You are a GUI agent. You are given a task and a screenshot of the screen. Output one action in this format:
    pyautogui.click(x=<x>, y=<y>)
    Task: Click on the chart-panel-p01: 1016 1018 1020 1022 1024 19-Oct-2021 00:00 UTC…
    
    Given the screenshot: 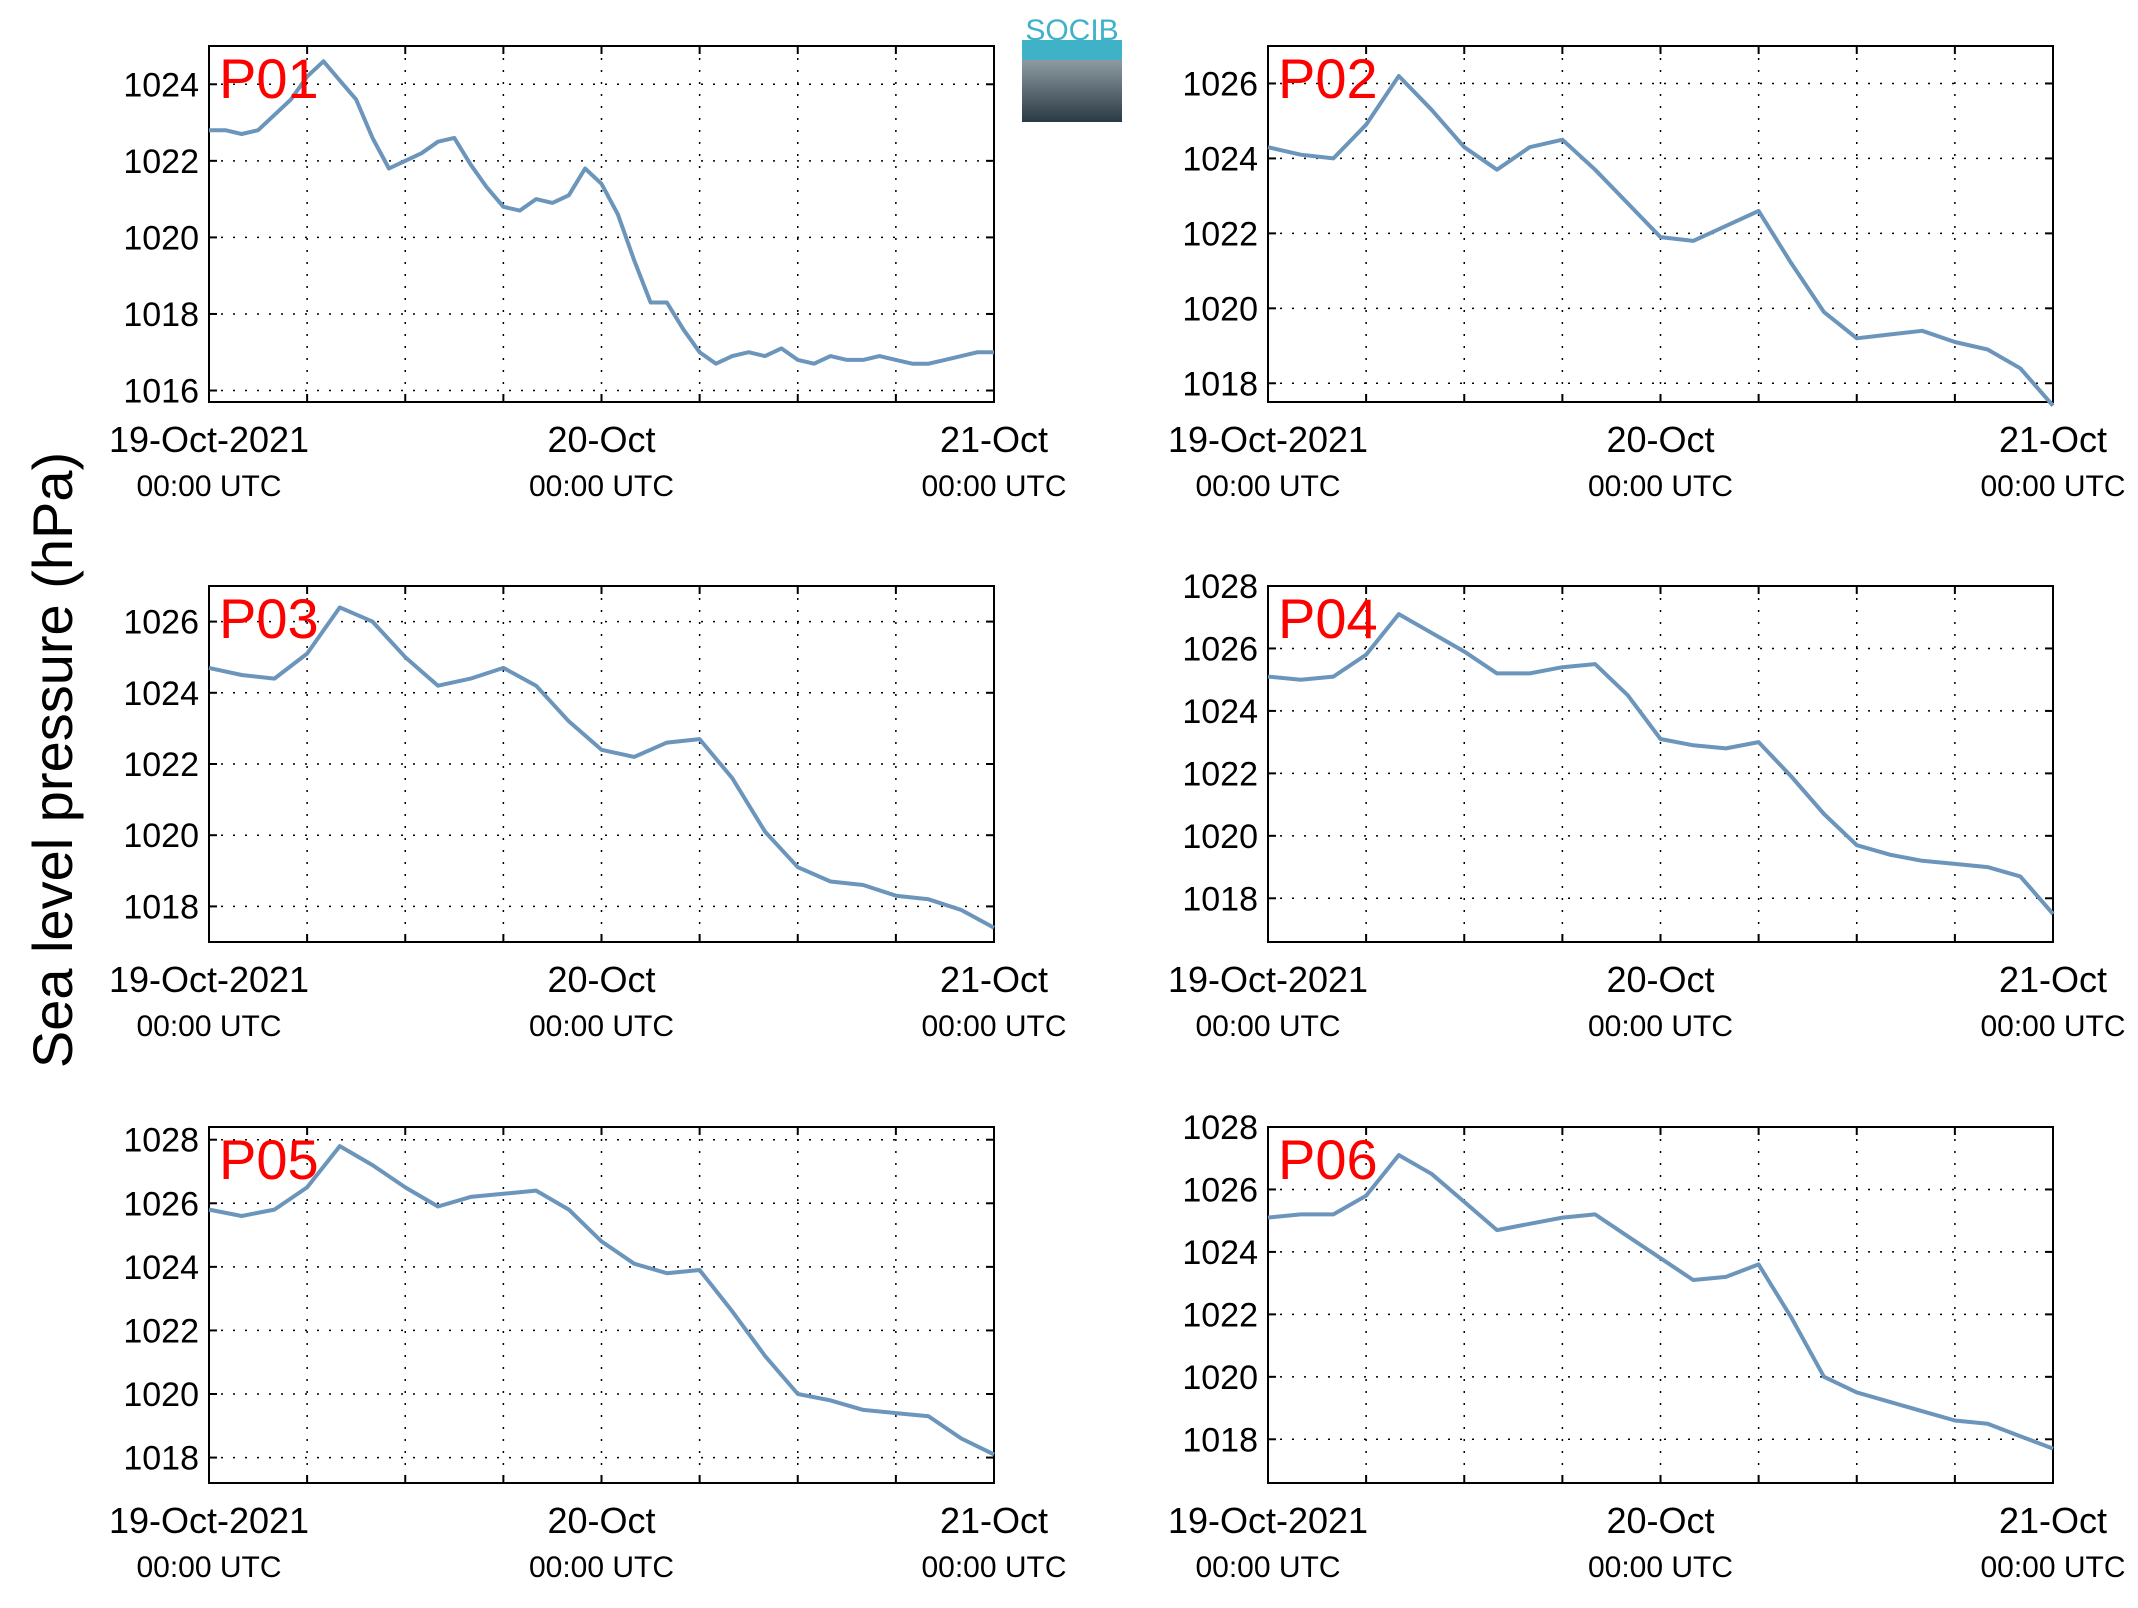 What is the action you would take?
    pyautogui.click(x=588, y=274)
    